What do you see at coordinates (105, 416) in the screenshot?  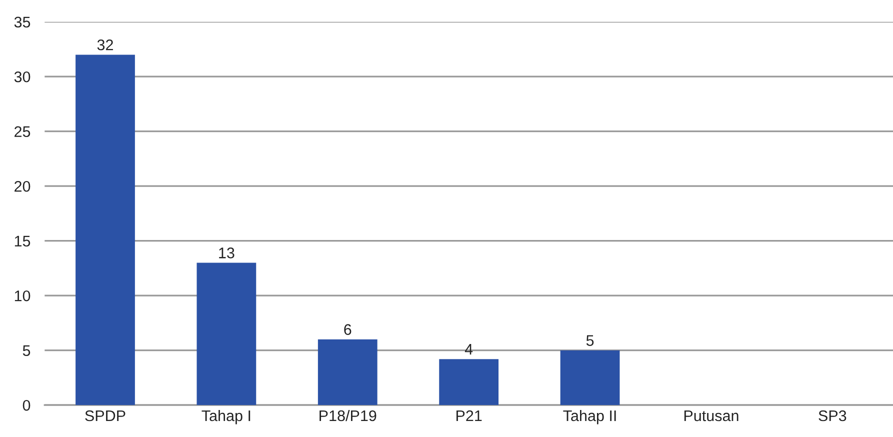 I see `x-tick-label: SPDP` at bounding box center [105, 416].